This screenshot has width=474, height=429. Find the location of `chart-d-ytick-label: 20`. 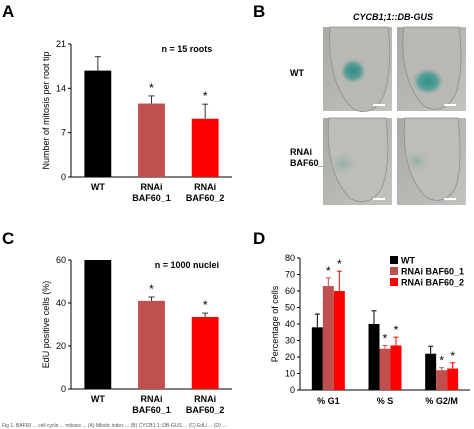

chart-d-ytick-label: 20 is located at coordinates (290, 357).